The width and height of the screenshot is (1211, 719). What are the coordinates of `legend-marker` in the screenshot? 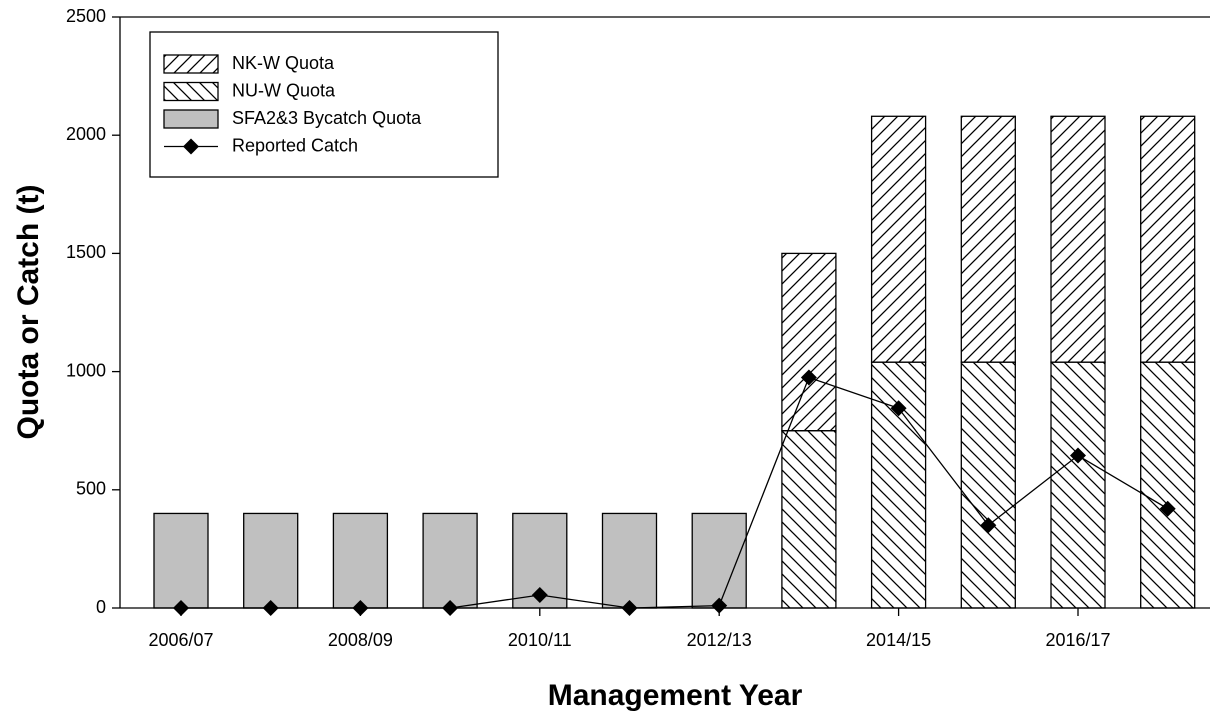 It's located at (191, 146).